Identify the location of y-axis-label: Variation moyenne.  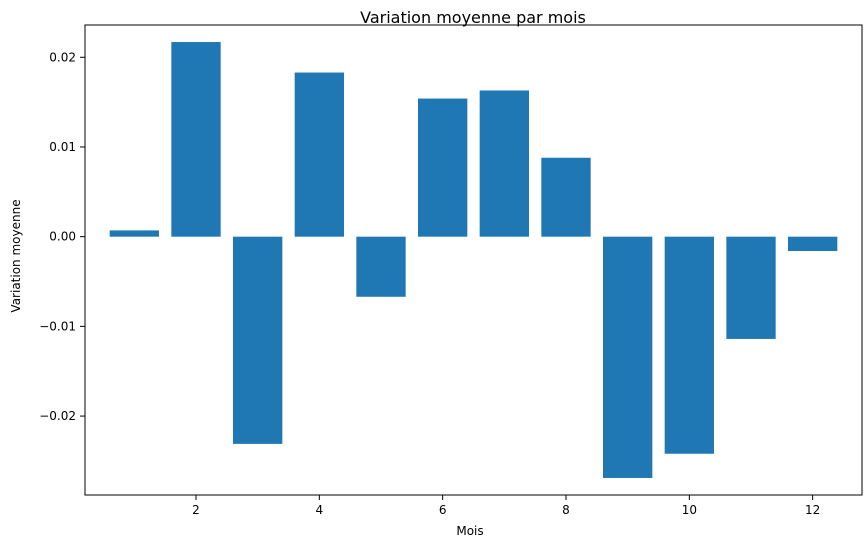
(16, 255).